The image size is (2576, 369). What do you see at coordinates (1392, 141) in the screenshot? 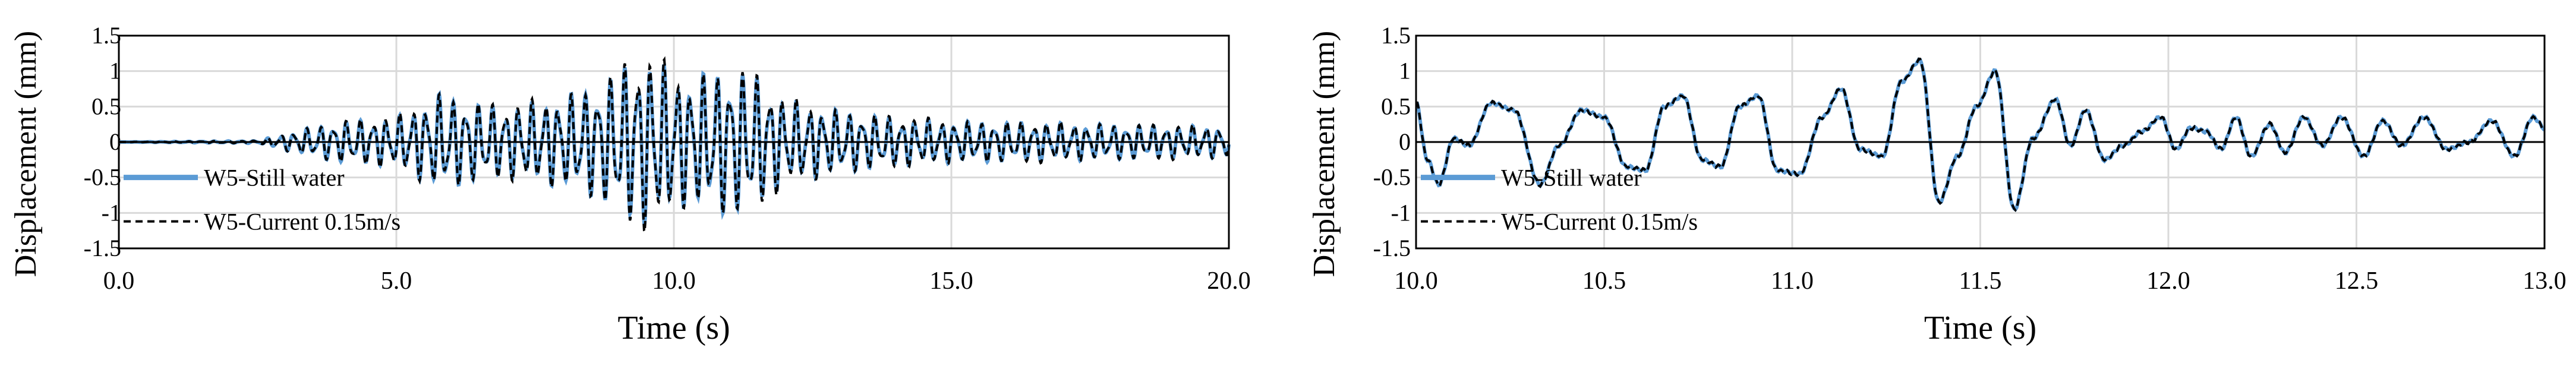
I see `y-tick-labels: 1.5 1 0.5 0 -0.5 -1 -1.5` at bounding box center [1392, 141].